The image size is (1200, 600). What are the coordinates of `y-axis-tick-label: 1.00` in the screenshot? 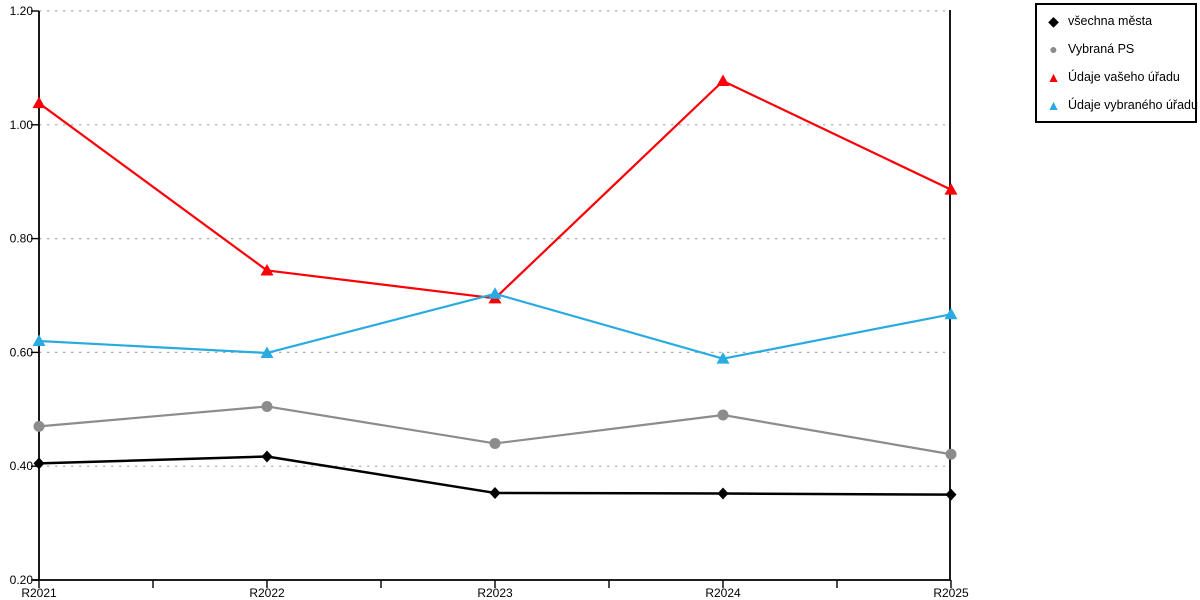 It's located at (22, 125).